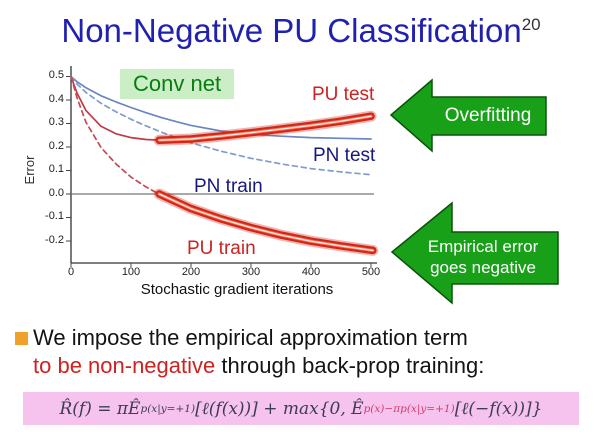  I want to click on x-tick-label: 0, so click(71, 272).